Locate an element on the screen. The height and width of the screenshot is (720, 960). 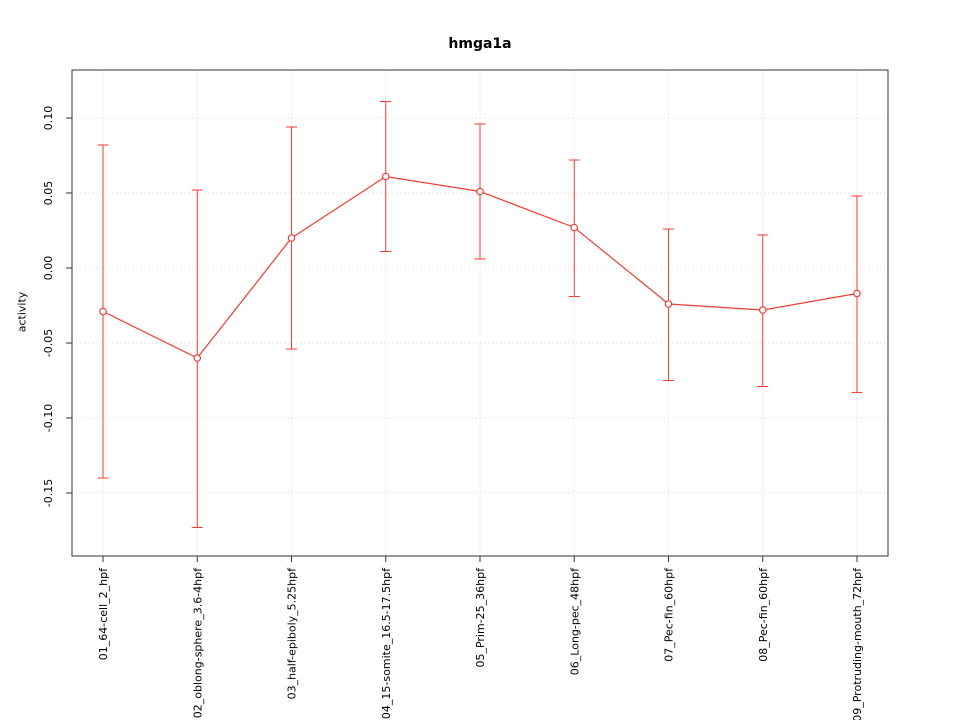
x-tick-label: 06_Long-pec_48hpf is located at coordinates (574, 621).